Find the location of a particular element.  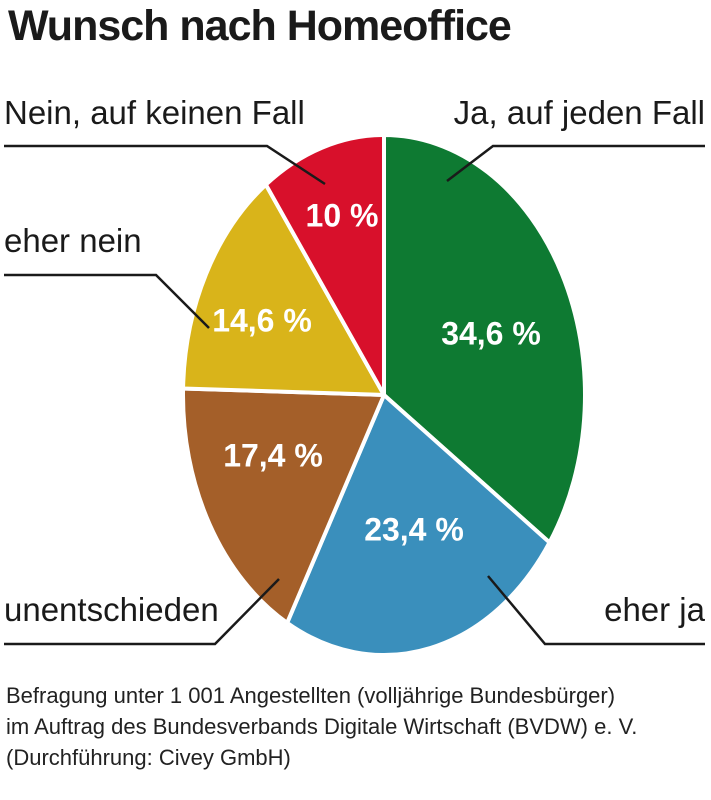

value-label-1: 34,6 % is located at coordinates (491, 333).